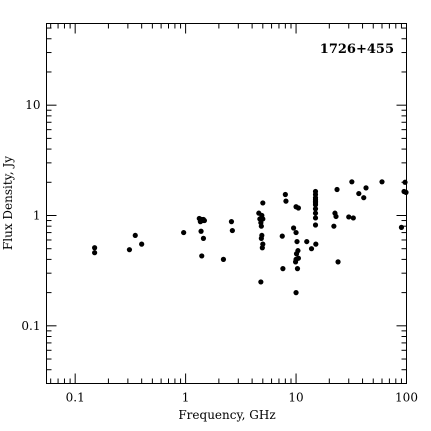  Describe the element at coordinates (242, 398) in the screenshot. I see `x-axis-tick-labels: 0.1 1 10 100` at that location.